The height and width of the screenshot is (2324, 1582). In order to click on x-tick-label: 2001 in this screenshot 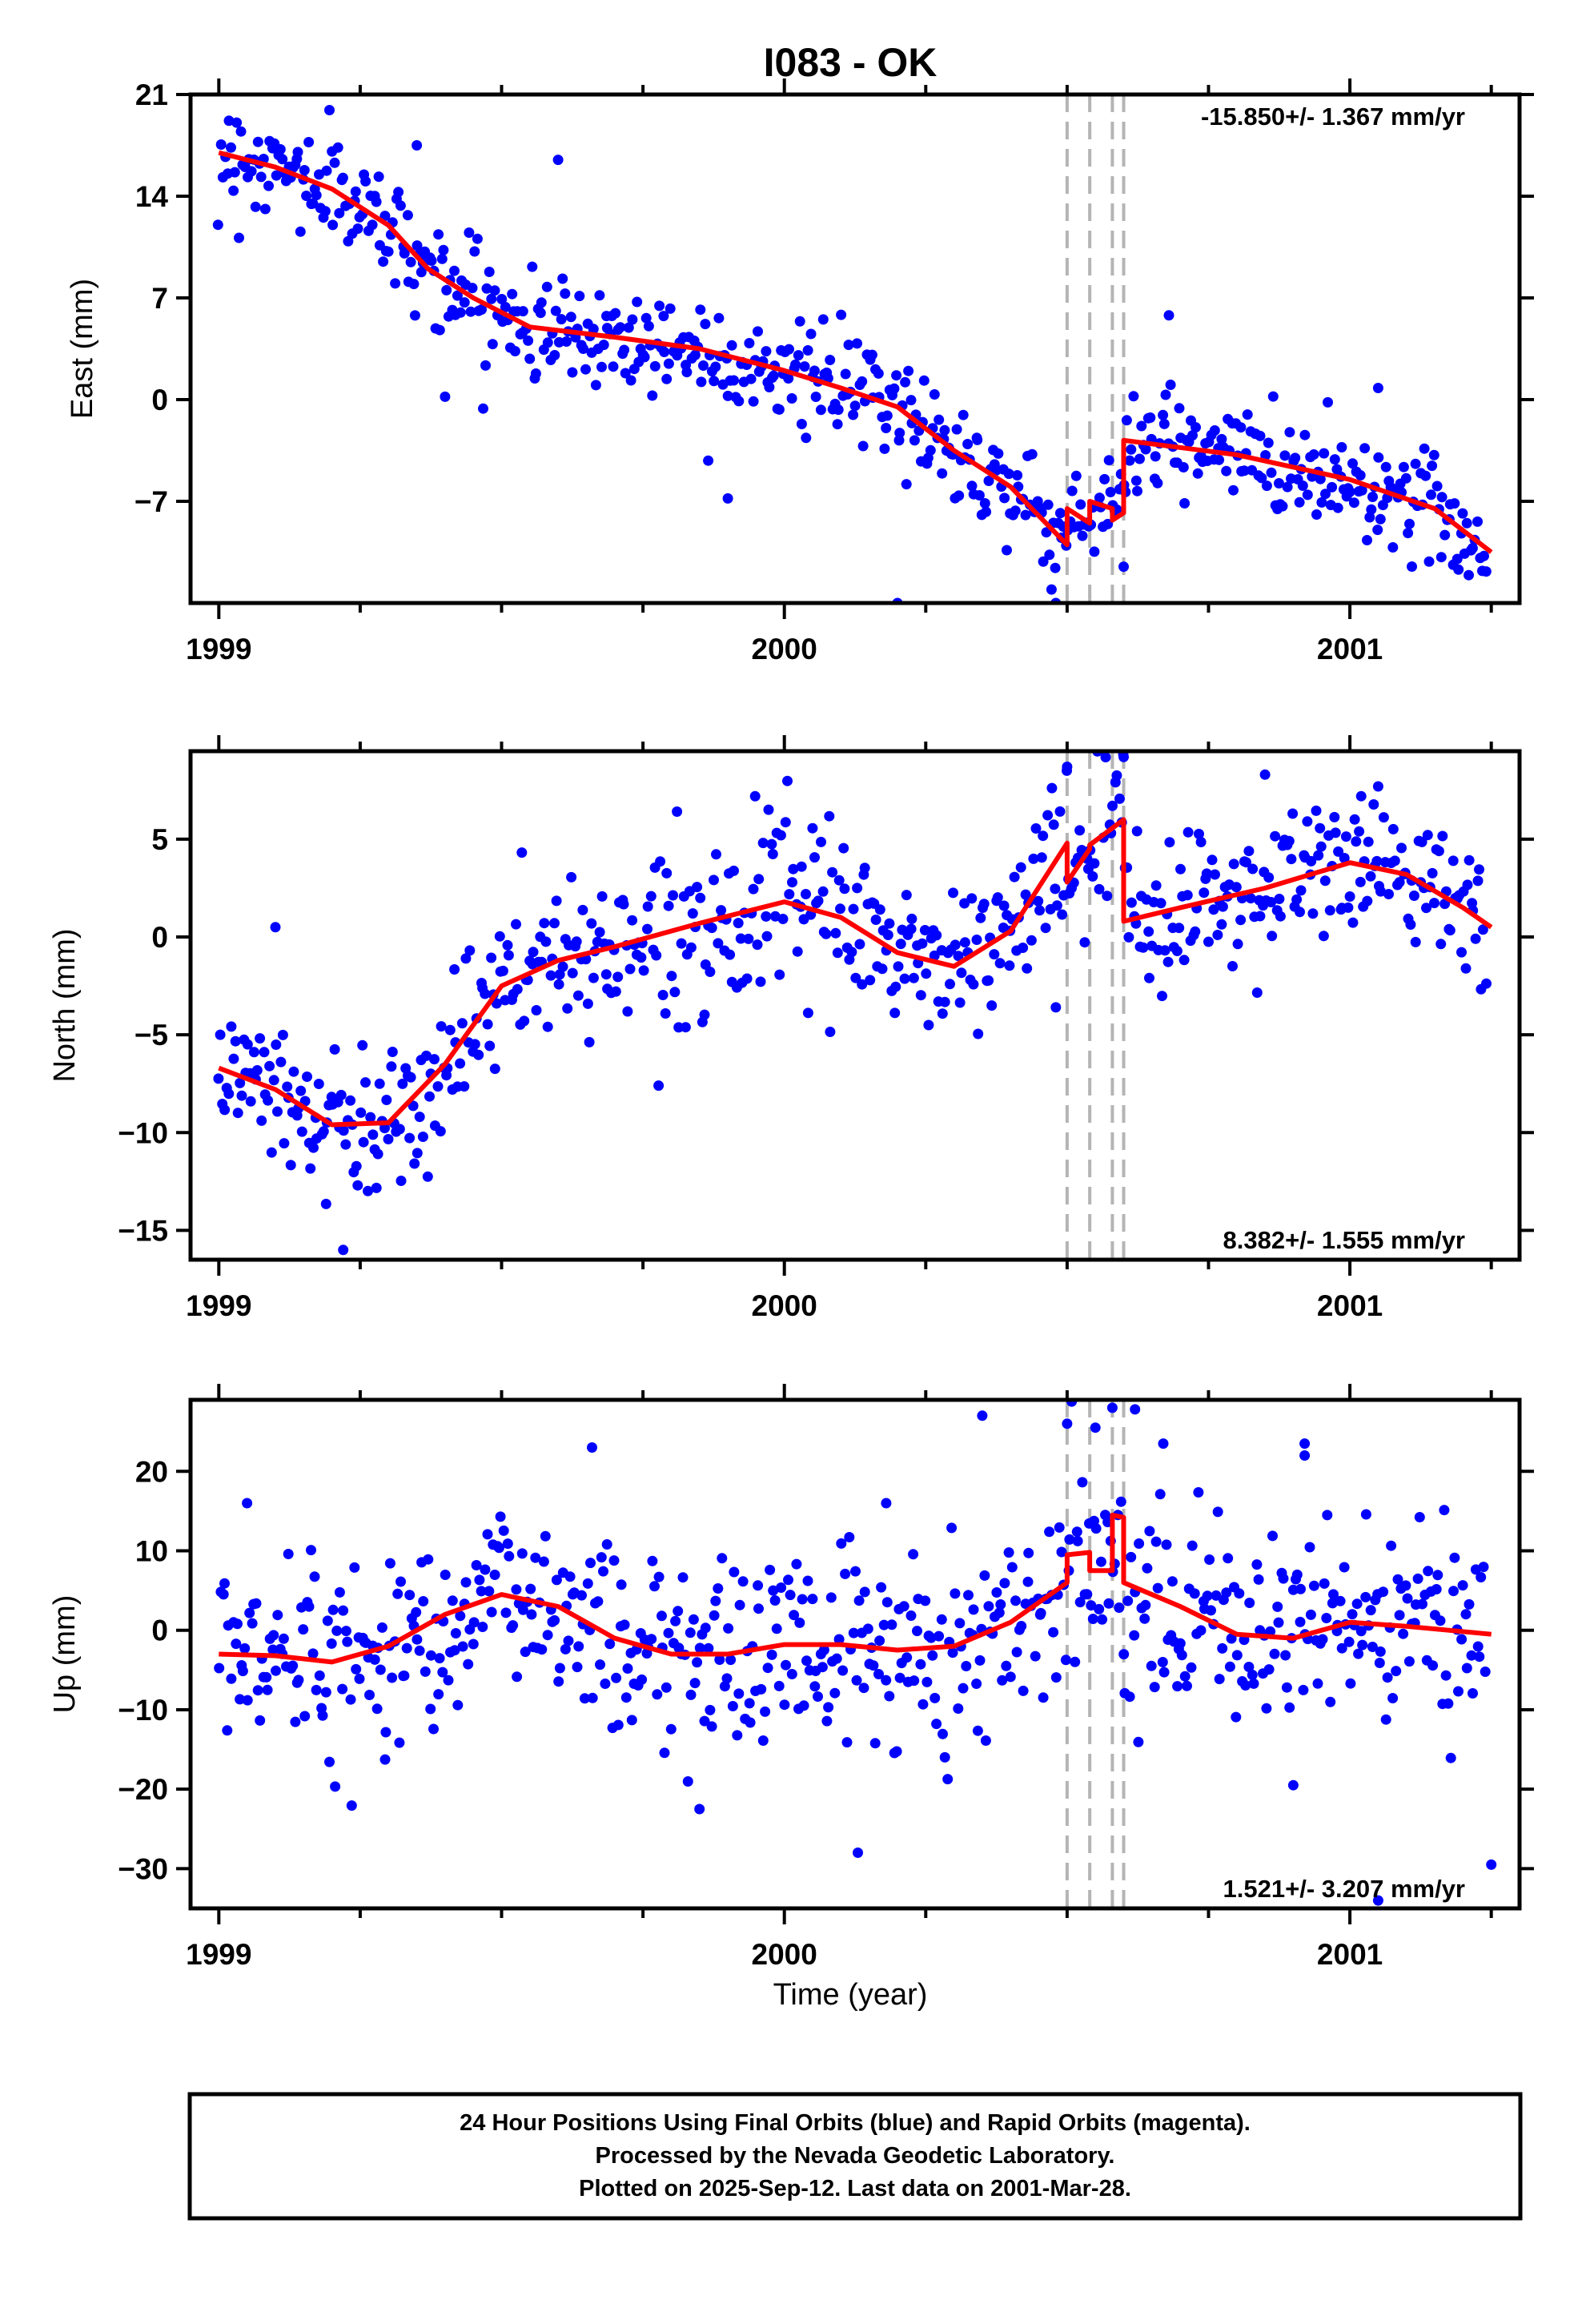, I will do `click(1350, 1305)`.